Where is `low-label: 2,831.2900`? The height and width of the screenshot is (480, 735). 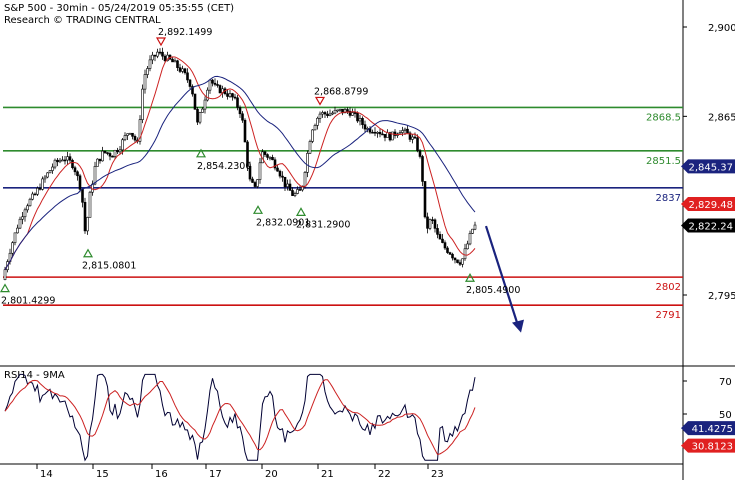
low-label: 2,831.2900 is located at coordinates (323, 224).